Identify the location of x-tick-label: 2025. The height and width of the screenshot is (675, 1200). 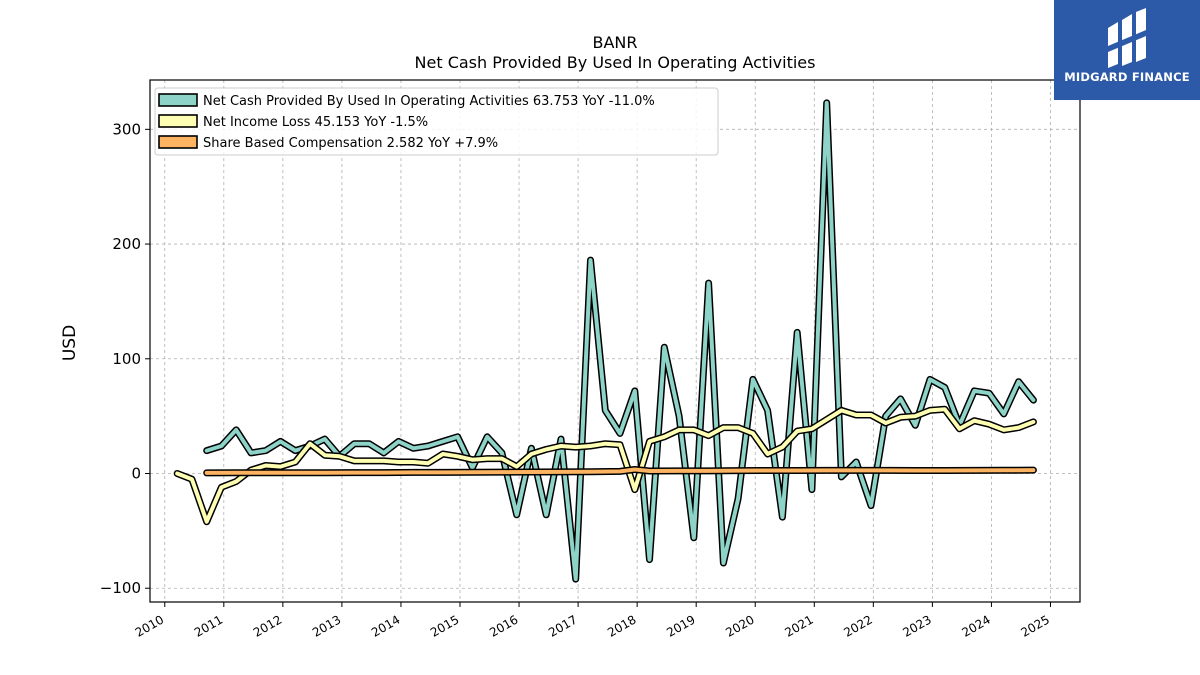
(1035, 625).